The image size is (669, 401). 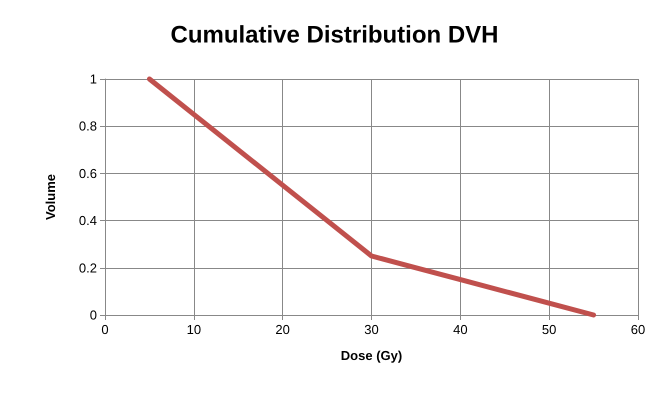 What do you see at coordinates (549, 329) in the screenshot?
I see `x-tick-label: 50` at bounding box center [549, 329].